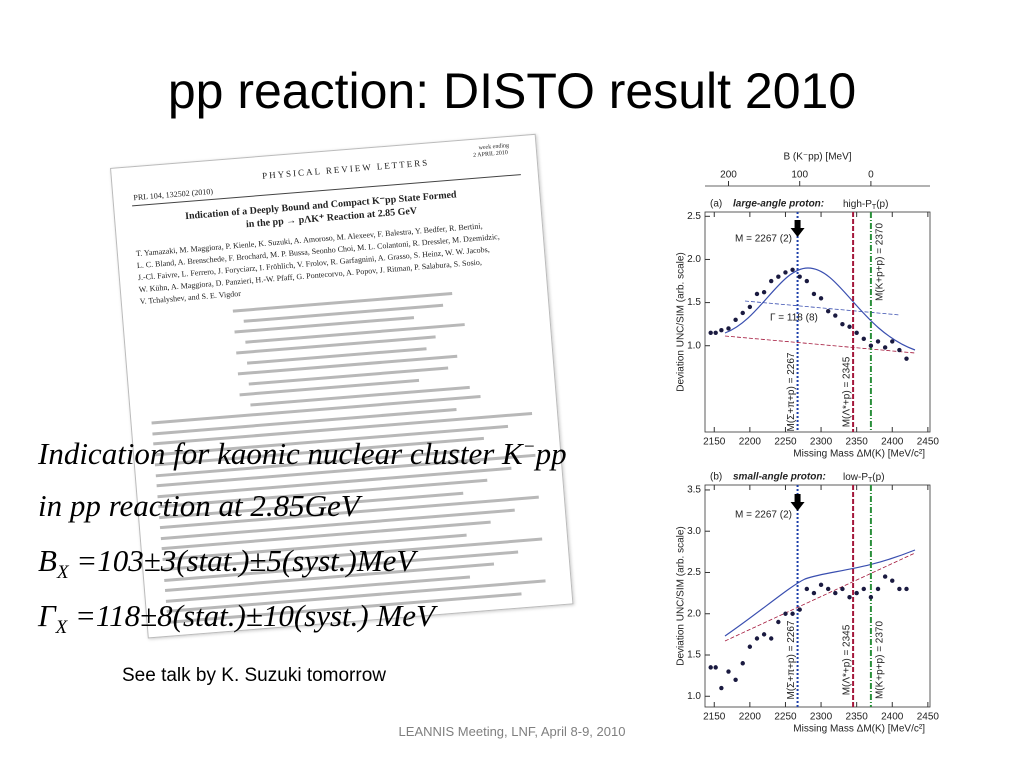 The height and width of the screenshot is (768, 1024). What do you see at coordinates (779, 477) in the screenshot?
I see `panel-heading: small-angle proton:` at bounding box center [779, 477].